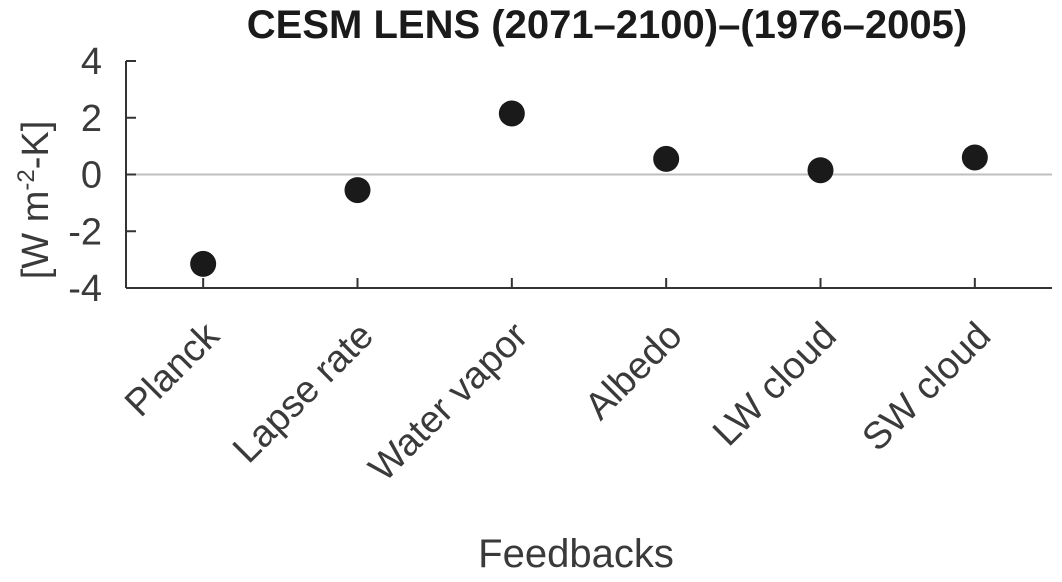 This screenshot has width=1062, height=582. I want to click on y-tick-label: 4, so click(91, 62).